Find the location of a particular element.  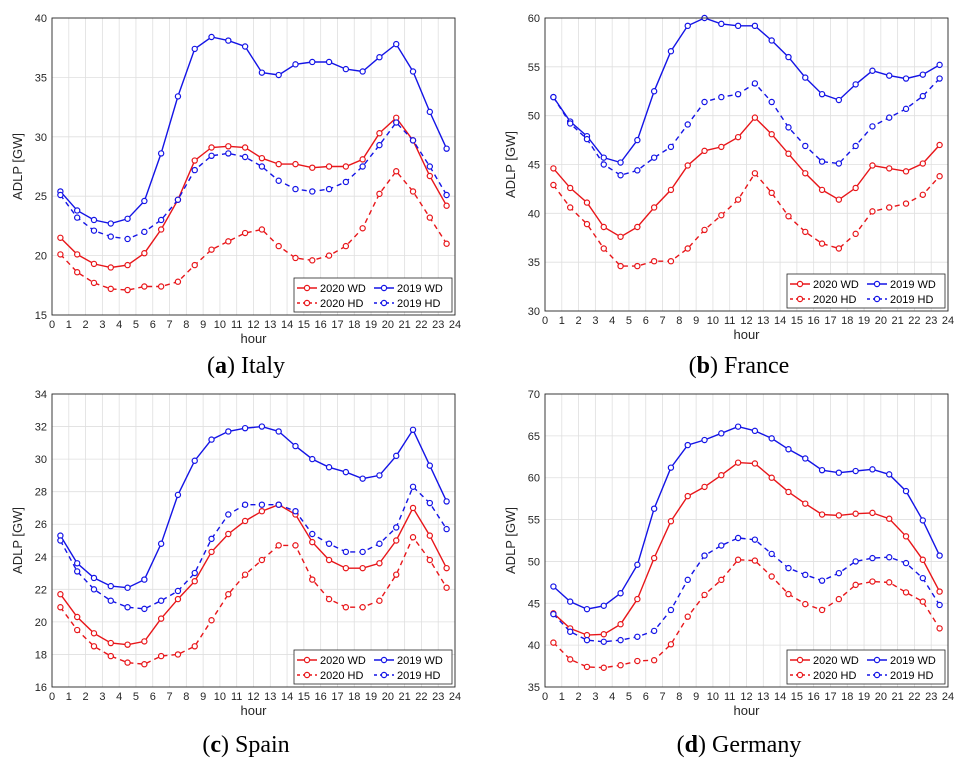

y-tick-label: 35 is located at coordinates (534, 263).